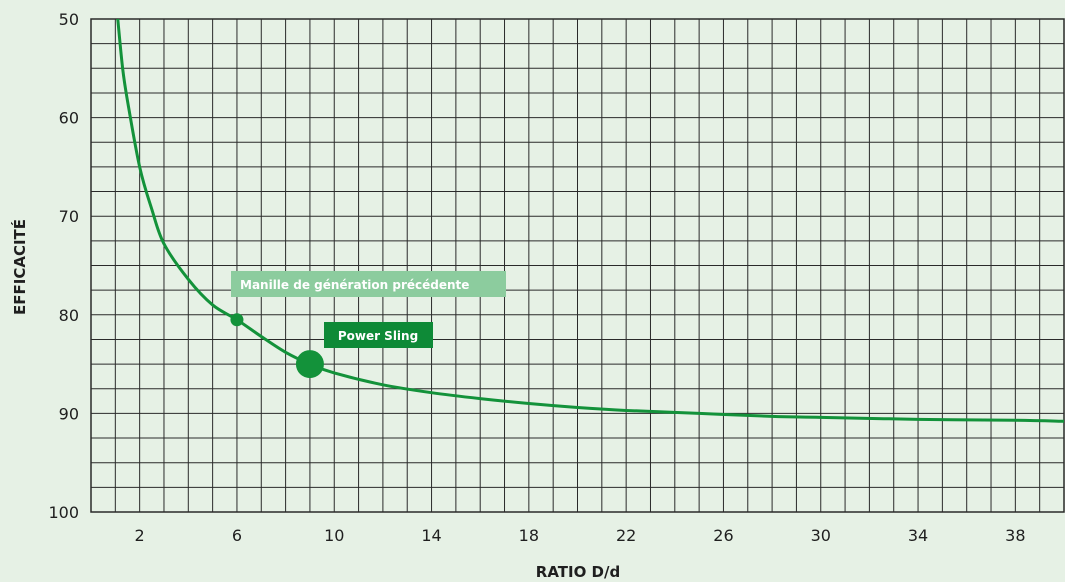  Describe the element at coordinates (918, 535) in the screenshot. I see `x-tick-label: 34` at that location.